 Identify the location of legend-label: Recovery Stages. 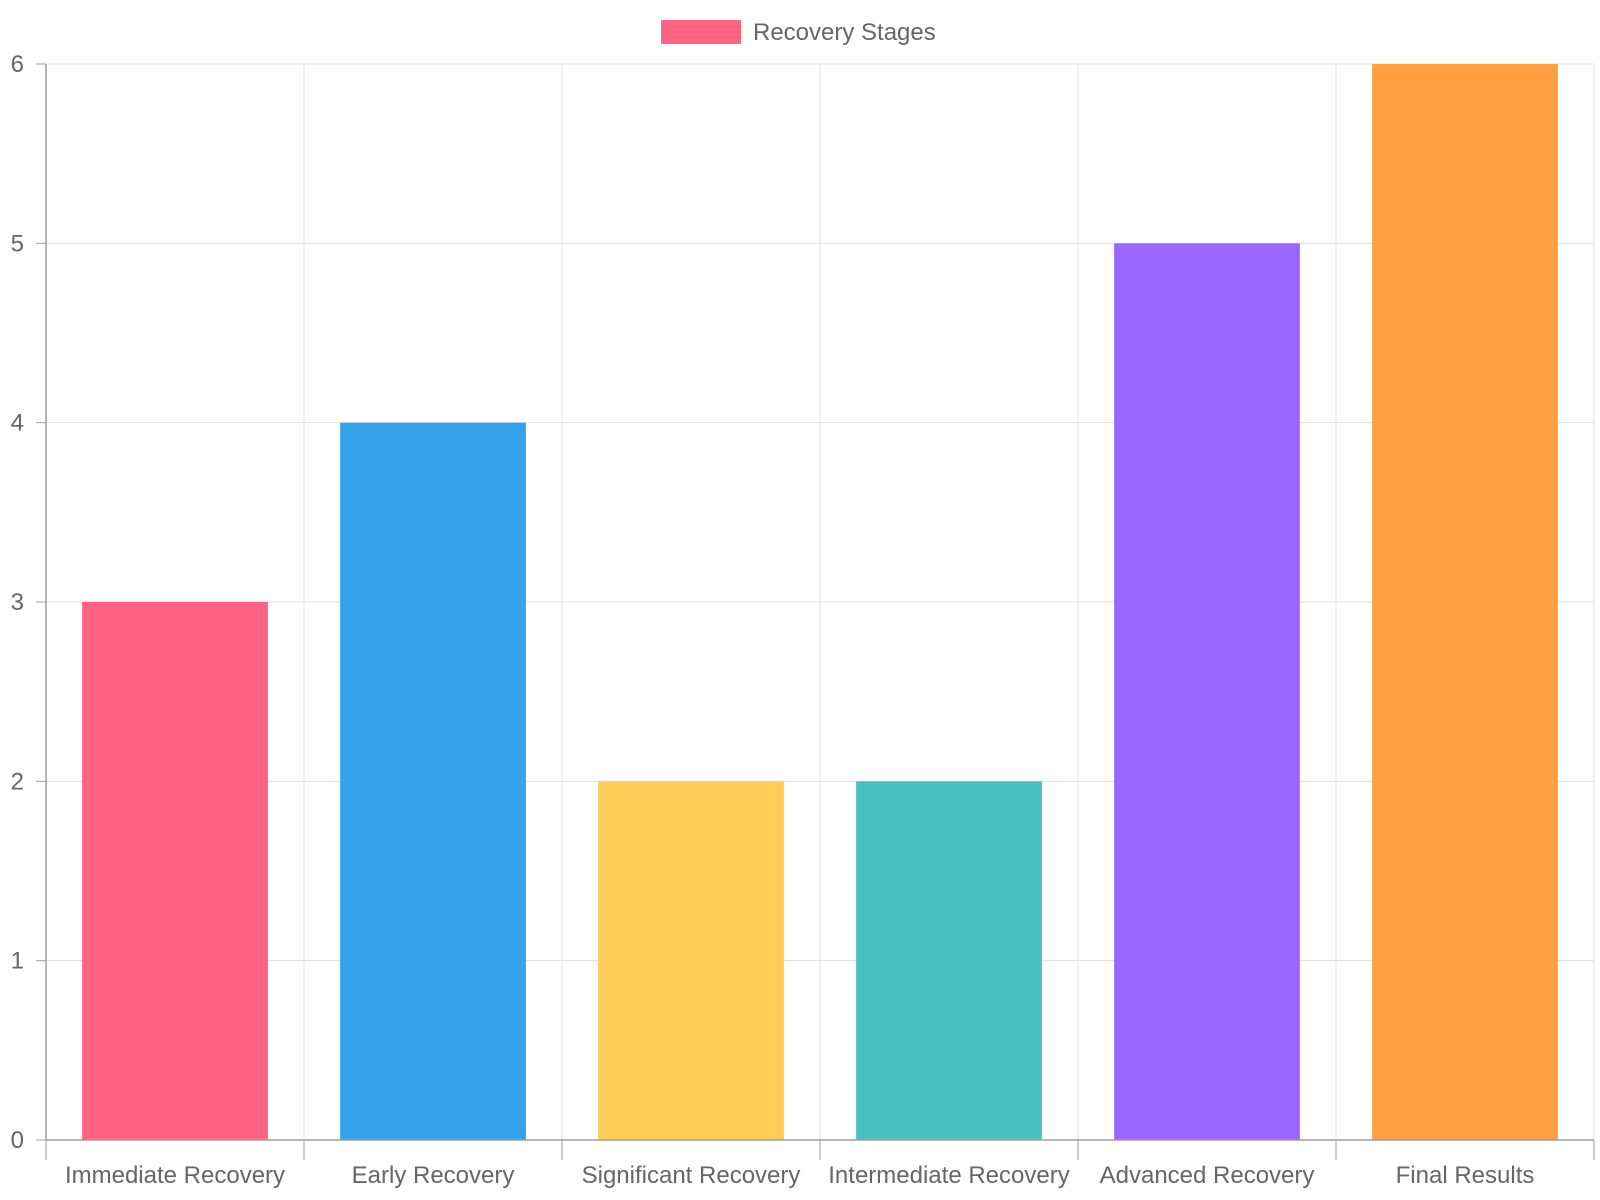
(844, 32).